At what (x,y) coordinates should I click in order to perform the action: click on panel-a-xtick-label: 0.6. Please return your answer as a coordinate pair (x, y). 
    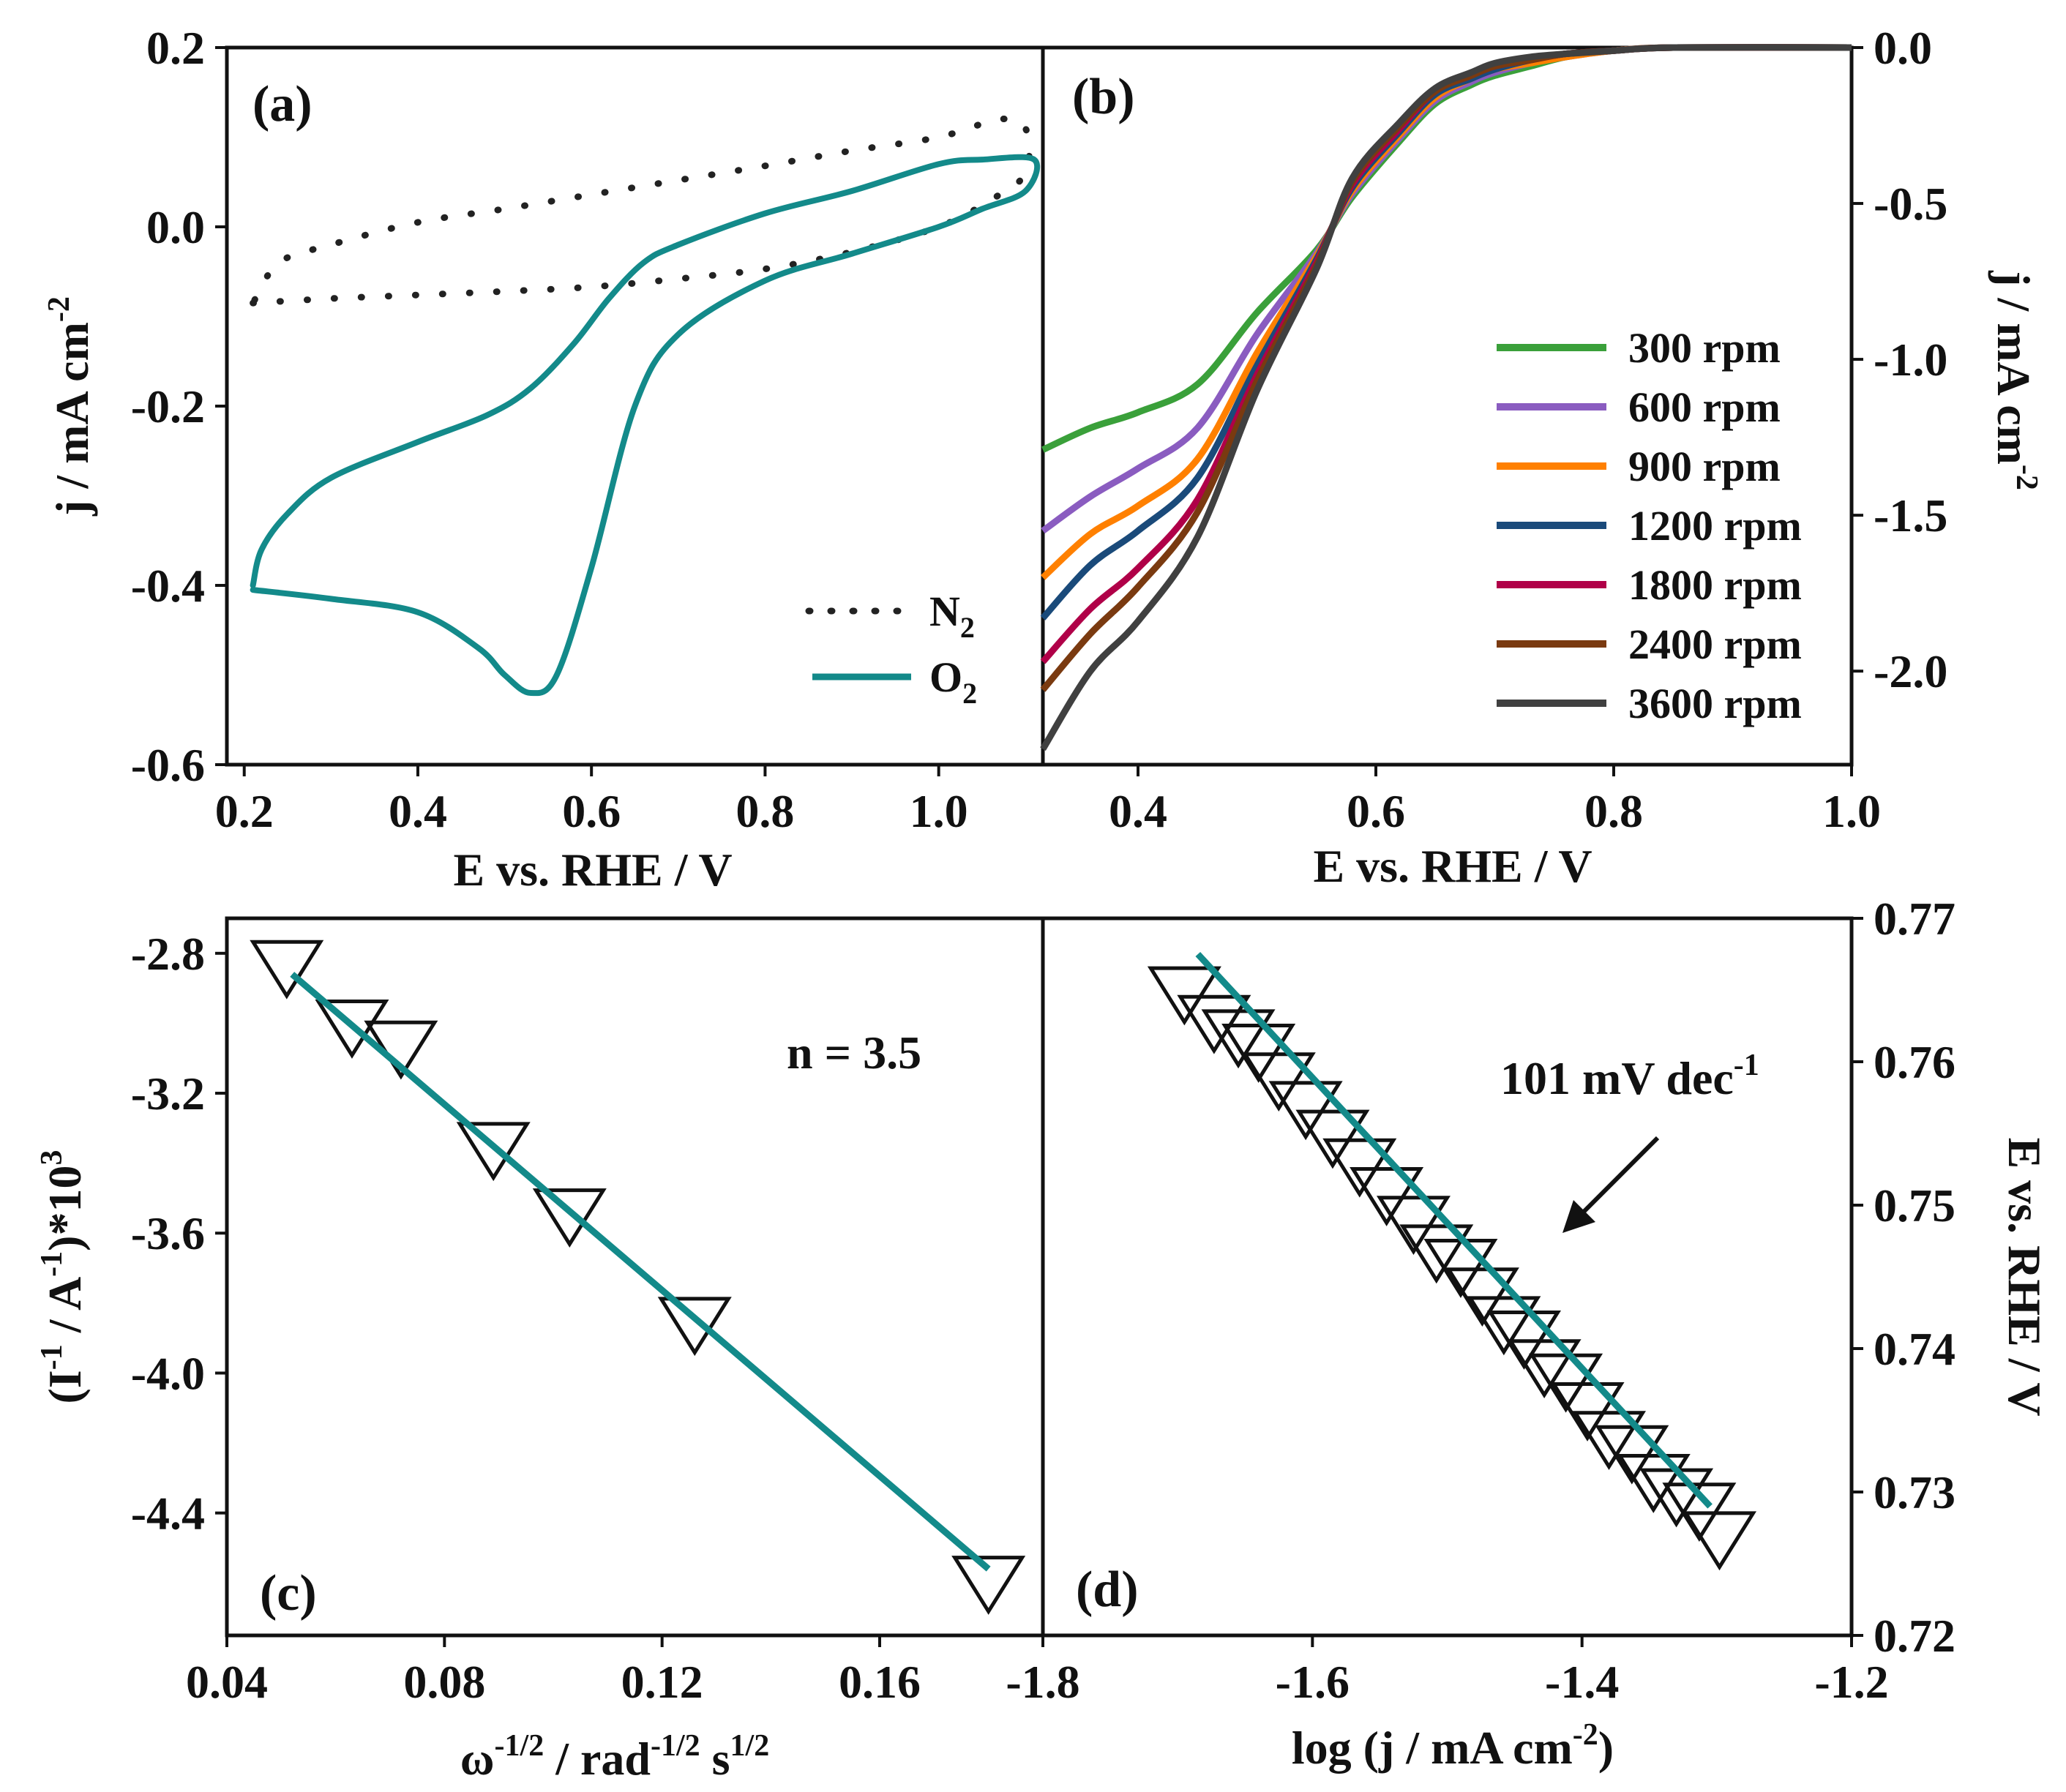
    Looking at the image, I should click on (591, 811).